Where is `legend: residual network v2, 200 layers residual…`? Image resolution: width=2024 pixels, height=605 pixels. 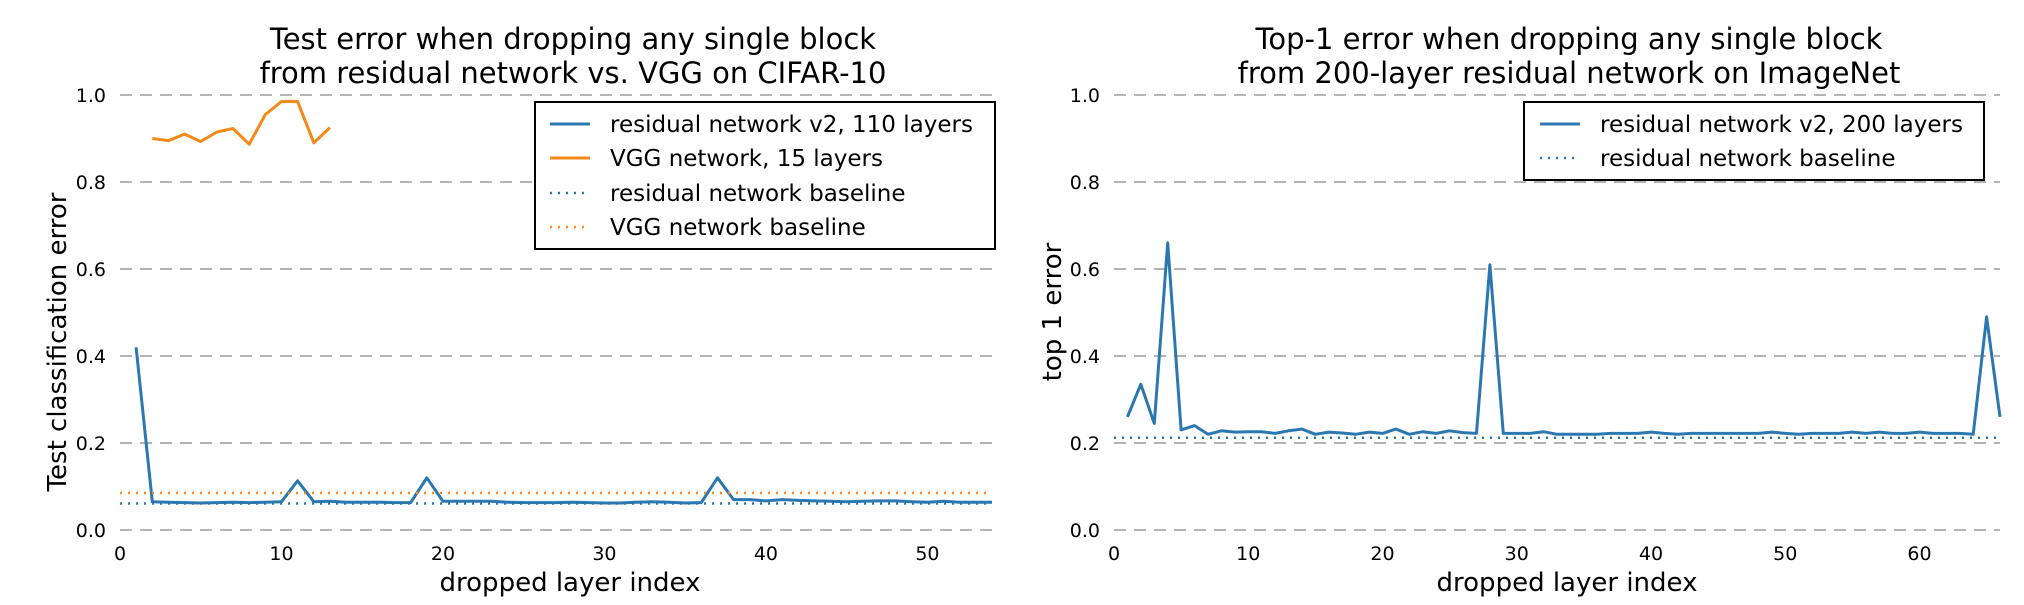 legend: residual network v2, 200 layers residual… is located at coordinates (1754, 141).